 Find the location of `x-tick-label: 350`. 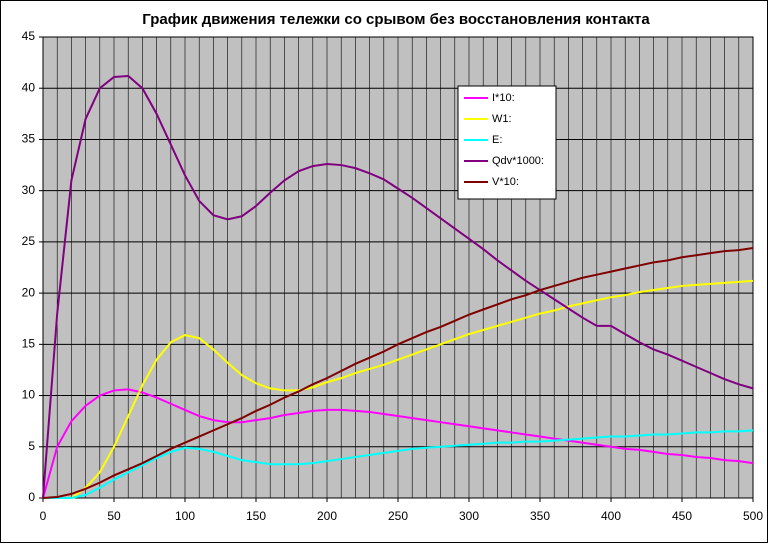

x-tick-label: 350 is located at coordinates (540, 516).